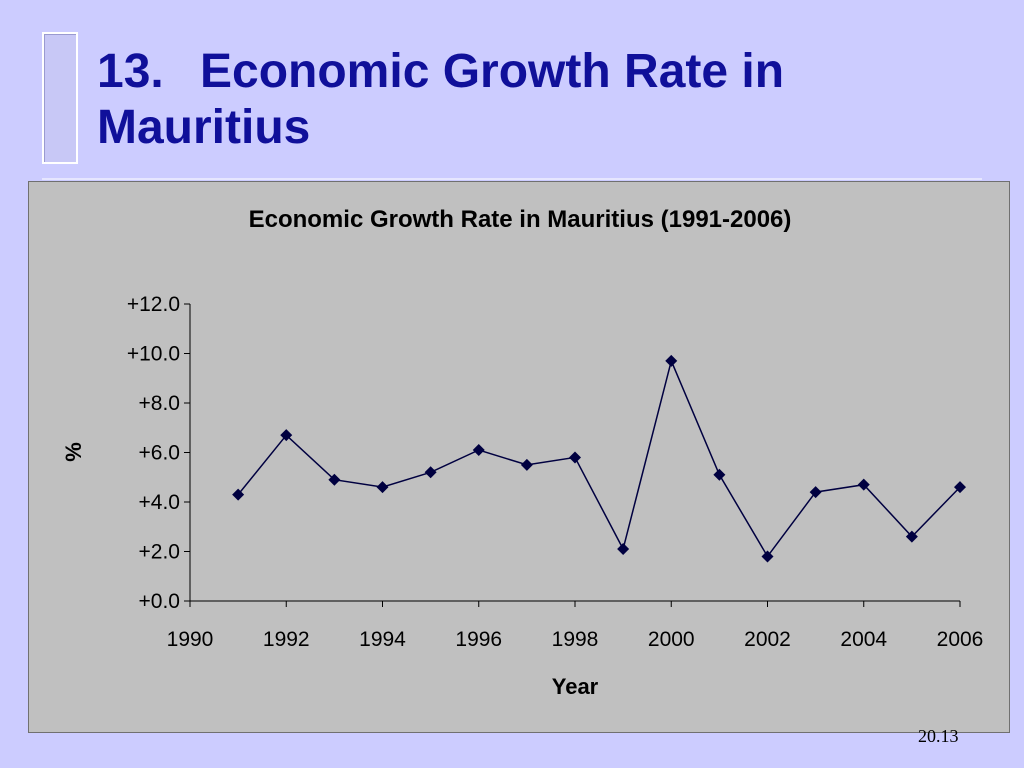  What do you see at coordinates (938, 736) in the screenshot?
I see `slide-page-number: 20.13` at bounding box center [938, 736].